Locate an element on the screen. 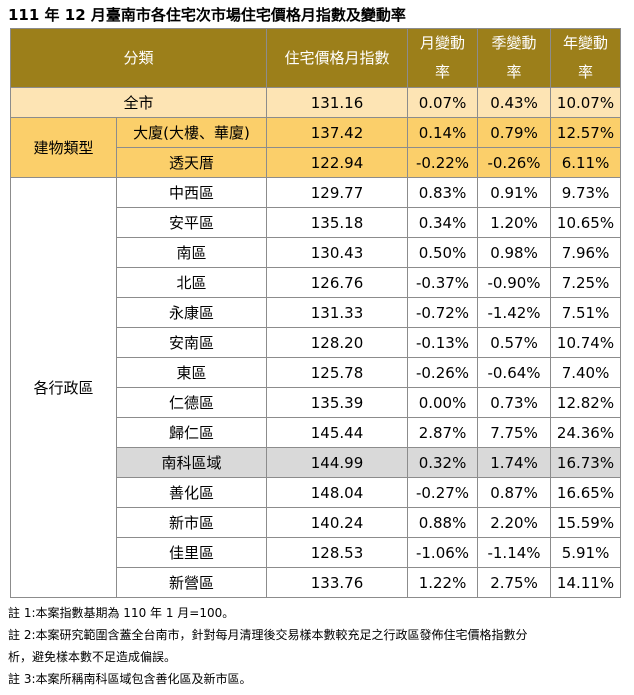 Image resolution: width=634 pixels, height=695 pixels. district-row: 仁德區 135.39 0.00% 0.73% 12.82% is located at coordinates (316, 402).